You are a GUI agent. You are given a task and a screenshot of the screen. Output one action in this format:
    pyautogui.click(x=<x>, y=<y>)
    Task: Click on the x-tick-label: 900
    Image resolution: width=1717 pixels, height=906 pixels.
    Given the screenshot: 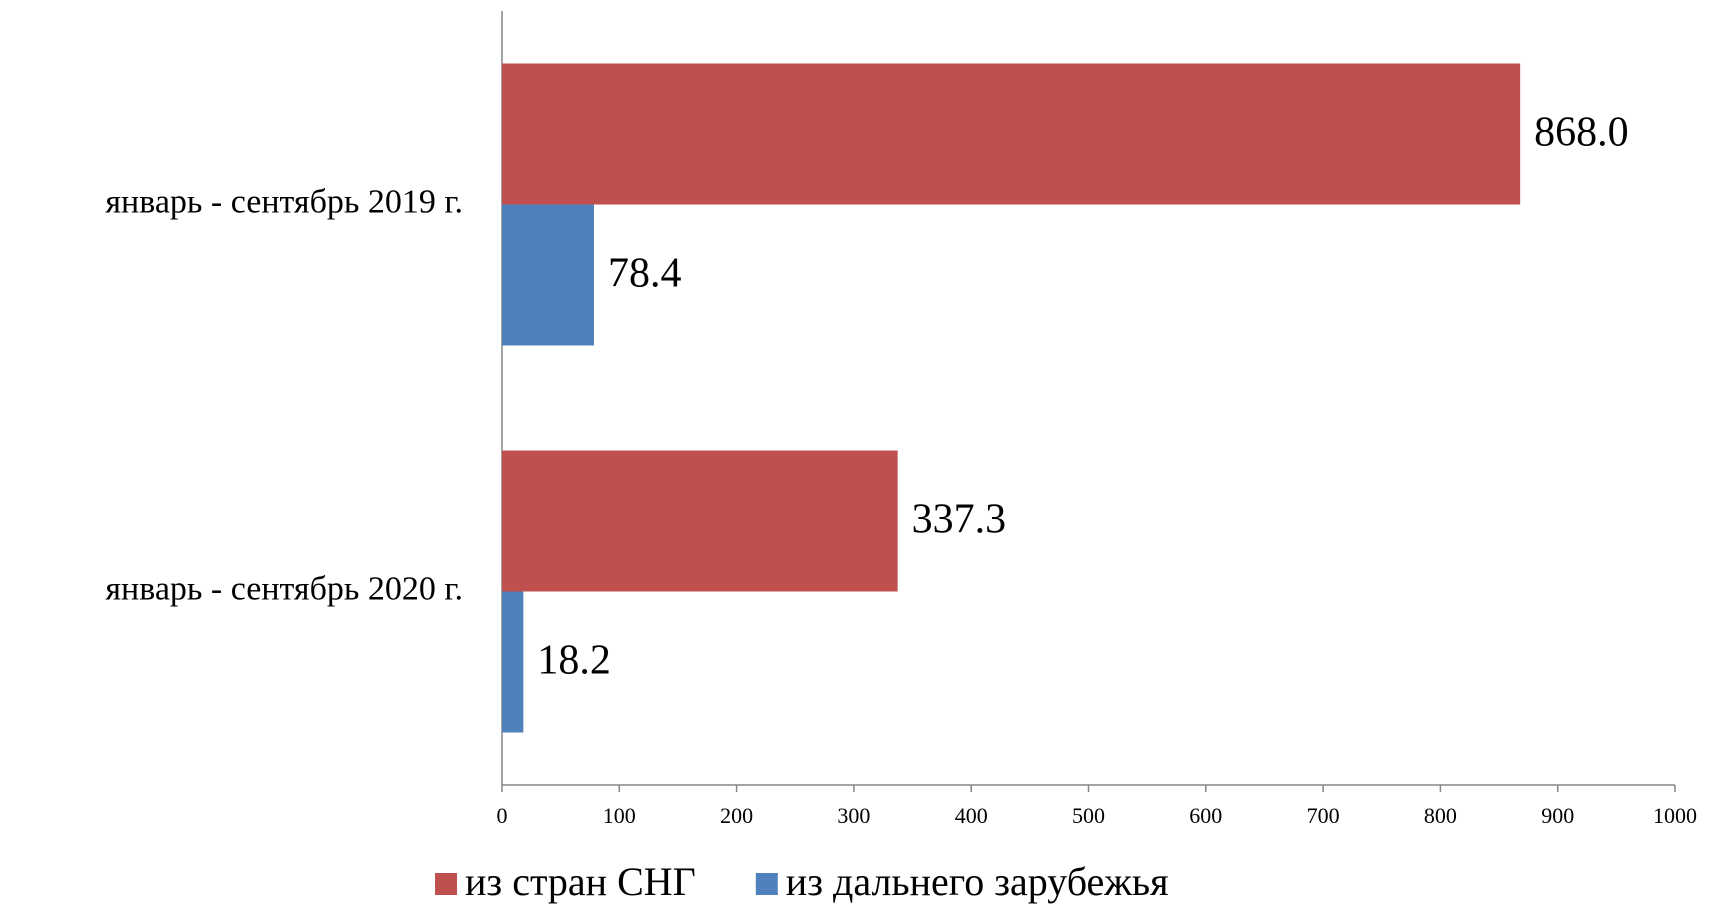 What is the action you would take?
    pyautogui.click(x=1557, y=815)
    